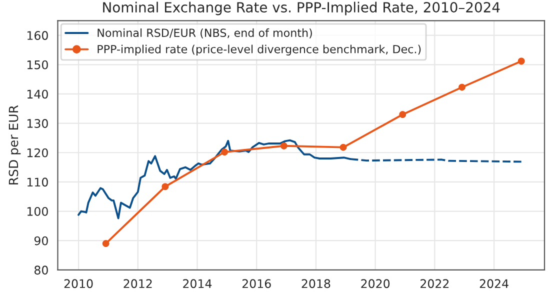 This screenshot has width=550, height=295. Describe the element at coordinates (375, 283) in the screenshot. I see `x-tick-label: 2020` at that location.